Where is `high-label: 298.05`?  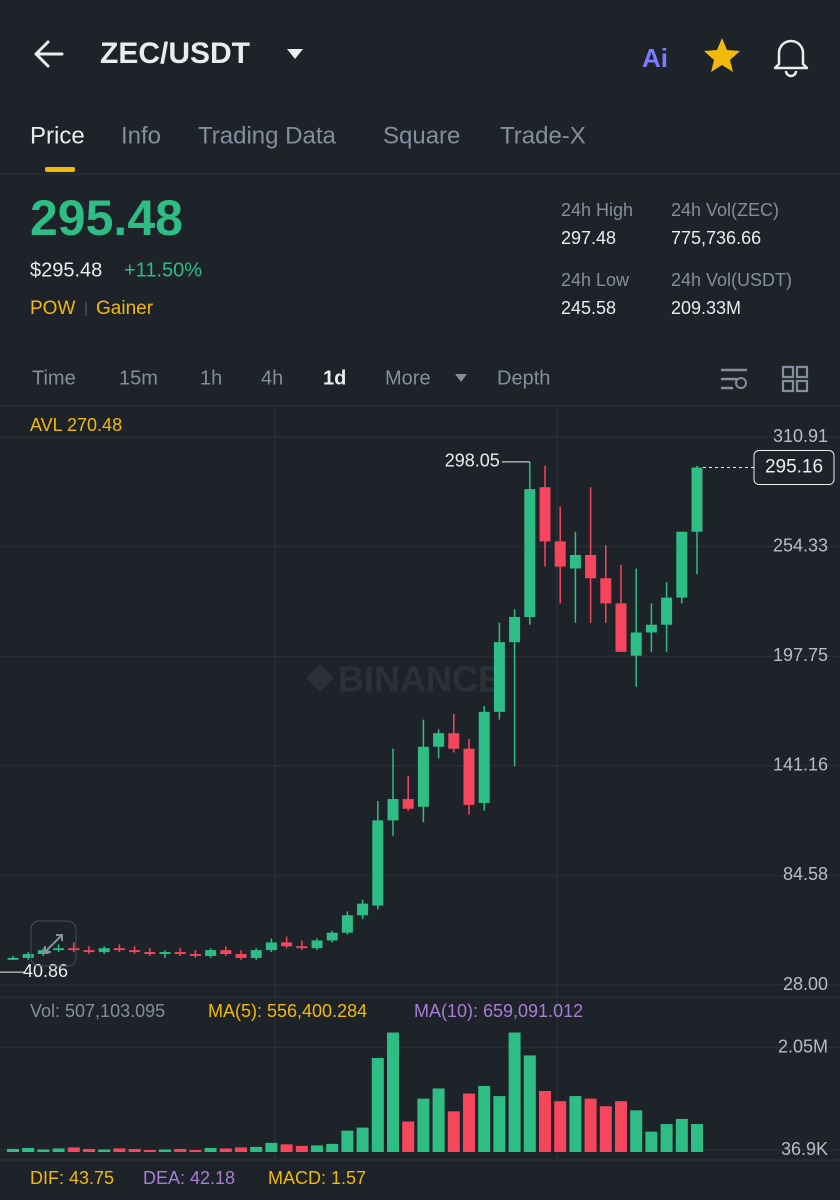 high-label: 298.05 is located at coordinates (472, 461).